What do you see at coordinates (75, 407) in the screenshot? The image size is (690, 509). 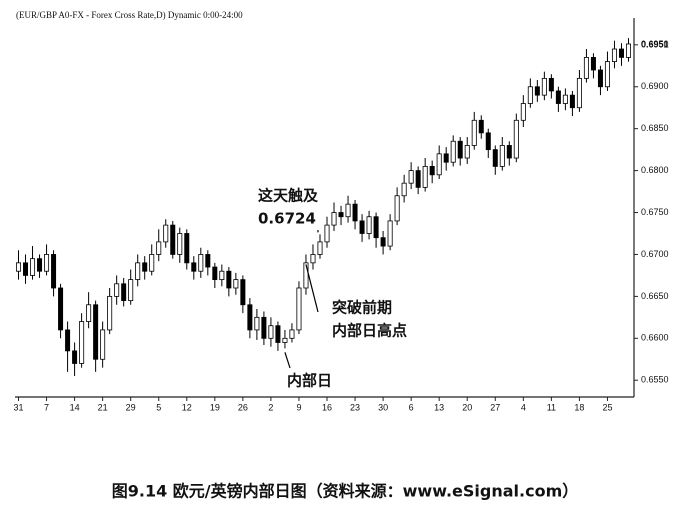 I see `x-tick-label: 14` at bounding box center [75, 407].